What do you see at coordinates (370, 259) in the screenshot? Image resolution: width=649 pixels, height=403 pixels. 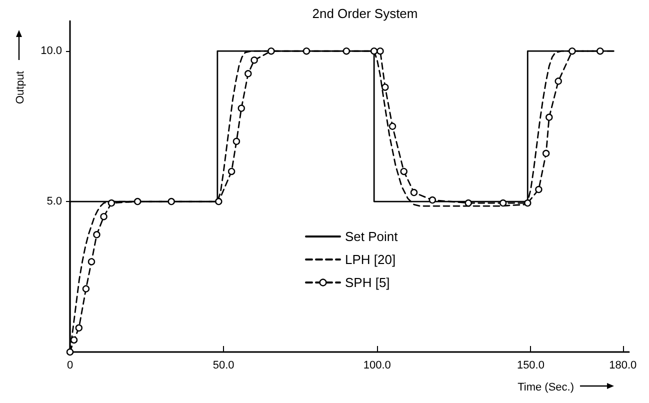 I see `legend-label: LPH [20]` at bounding box center [370, 259].